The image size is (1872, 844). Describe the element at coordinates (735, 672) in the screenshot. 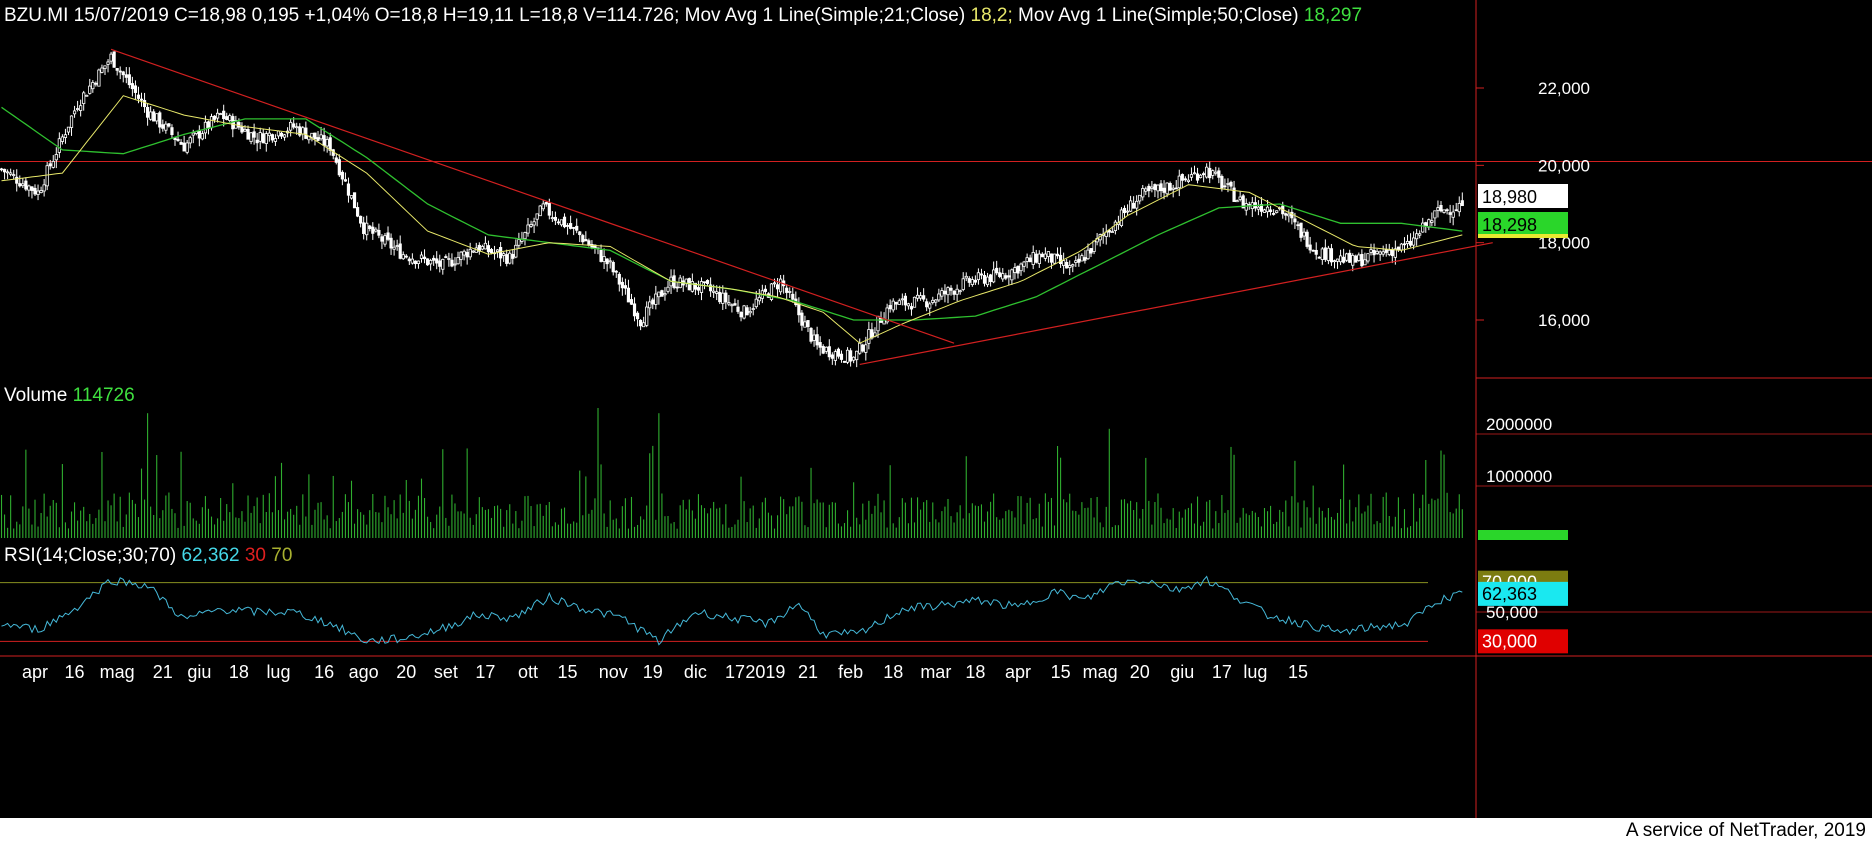

I see `x-tick-label: 17` at that location.